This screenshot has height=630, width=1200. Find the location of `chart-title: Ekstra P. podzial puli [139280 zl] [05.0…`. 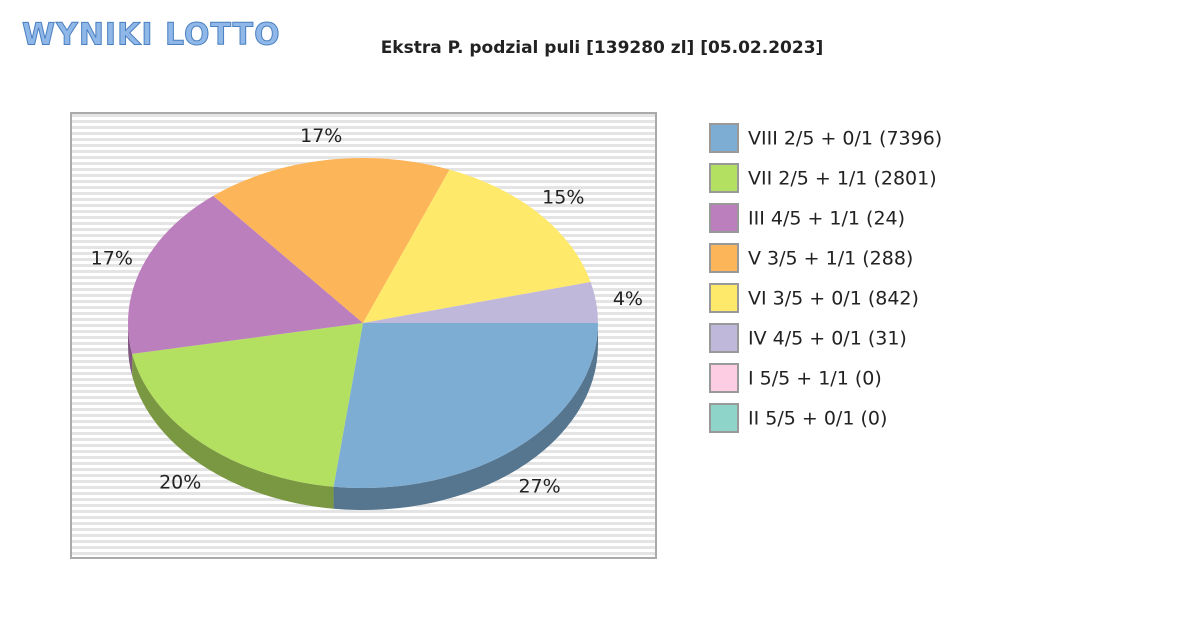

chart-title: Ekstra P. podzial puli [139280 zl] [05.0… is located at coordinates (602, 48).